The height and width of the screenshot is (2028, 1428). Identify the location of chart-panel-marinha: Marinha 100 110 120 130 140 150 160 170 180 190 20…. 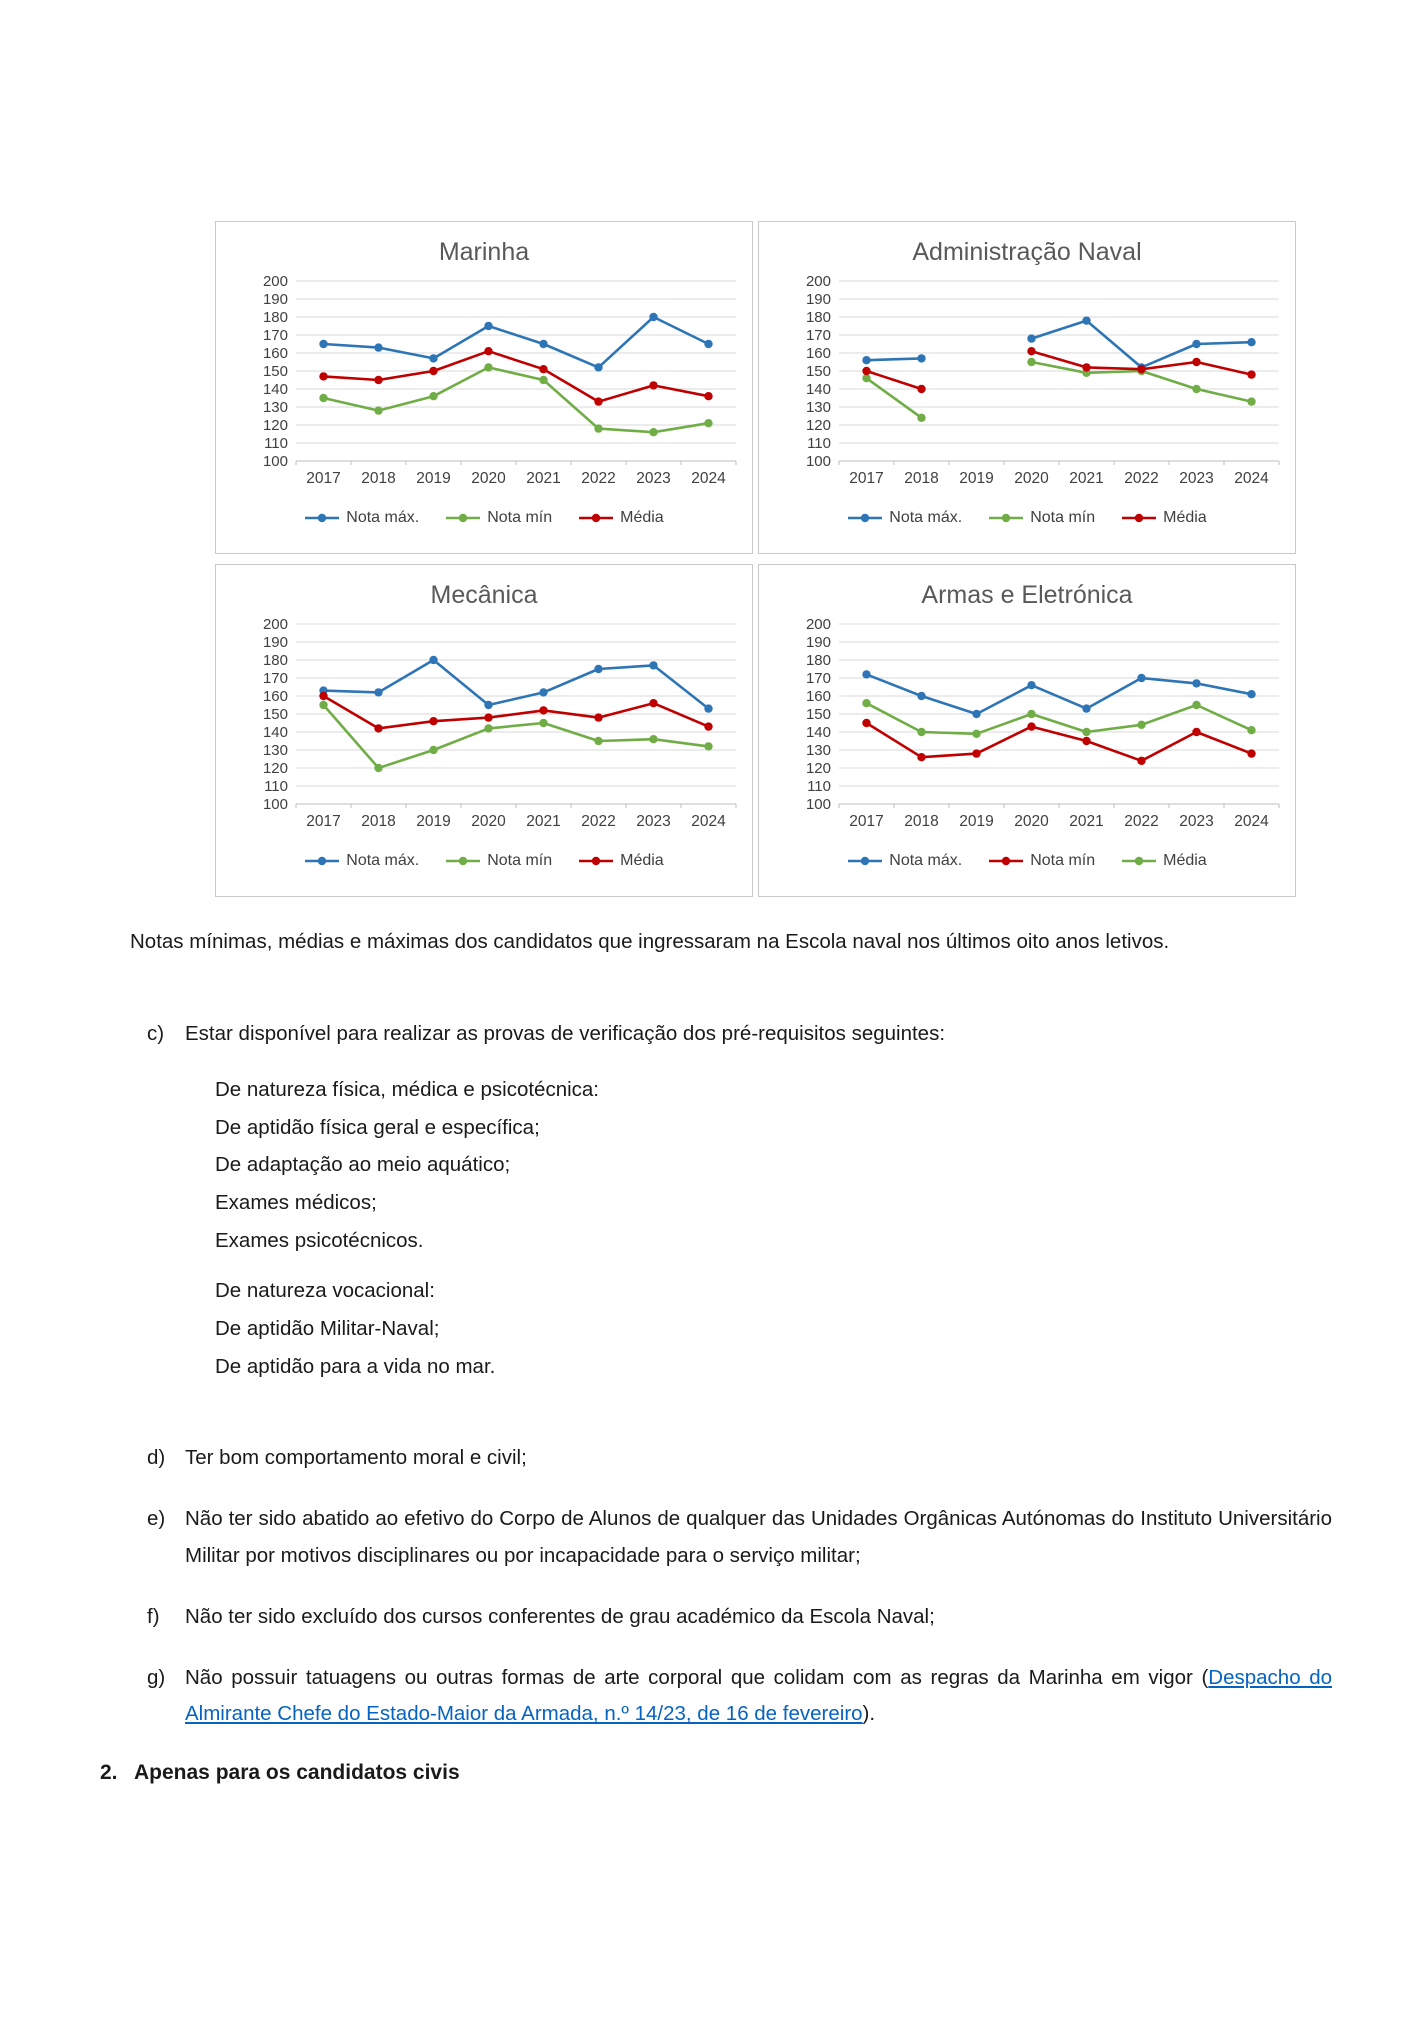
(484, 387).